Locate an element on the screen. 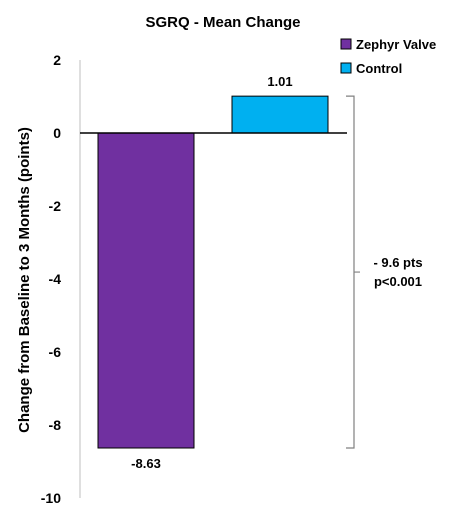 The height and width of the screenshot is (524, 457). legend-label: Zephyr Valve is located at coordinates (396, 44).